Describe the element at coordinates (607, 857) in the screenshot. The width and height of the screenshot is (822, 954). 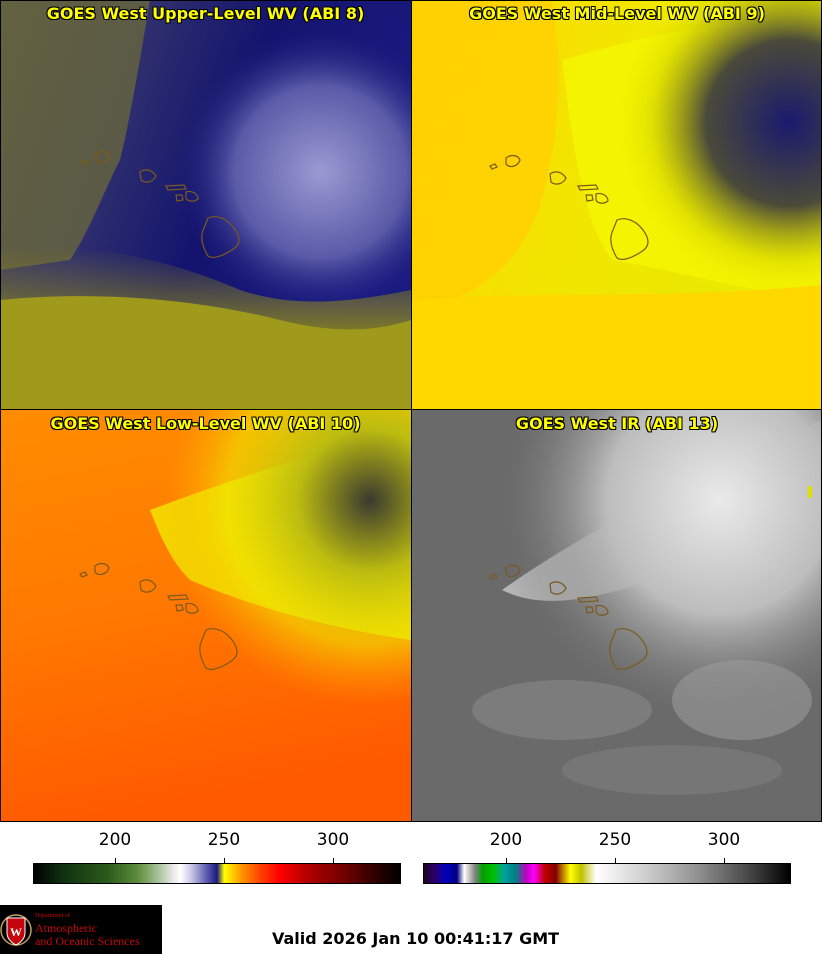
I see `ir-colorbar: 200 250 300` at that location.